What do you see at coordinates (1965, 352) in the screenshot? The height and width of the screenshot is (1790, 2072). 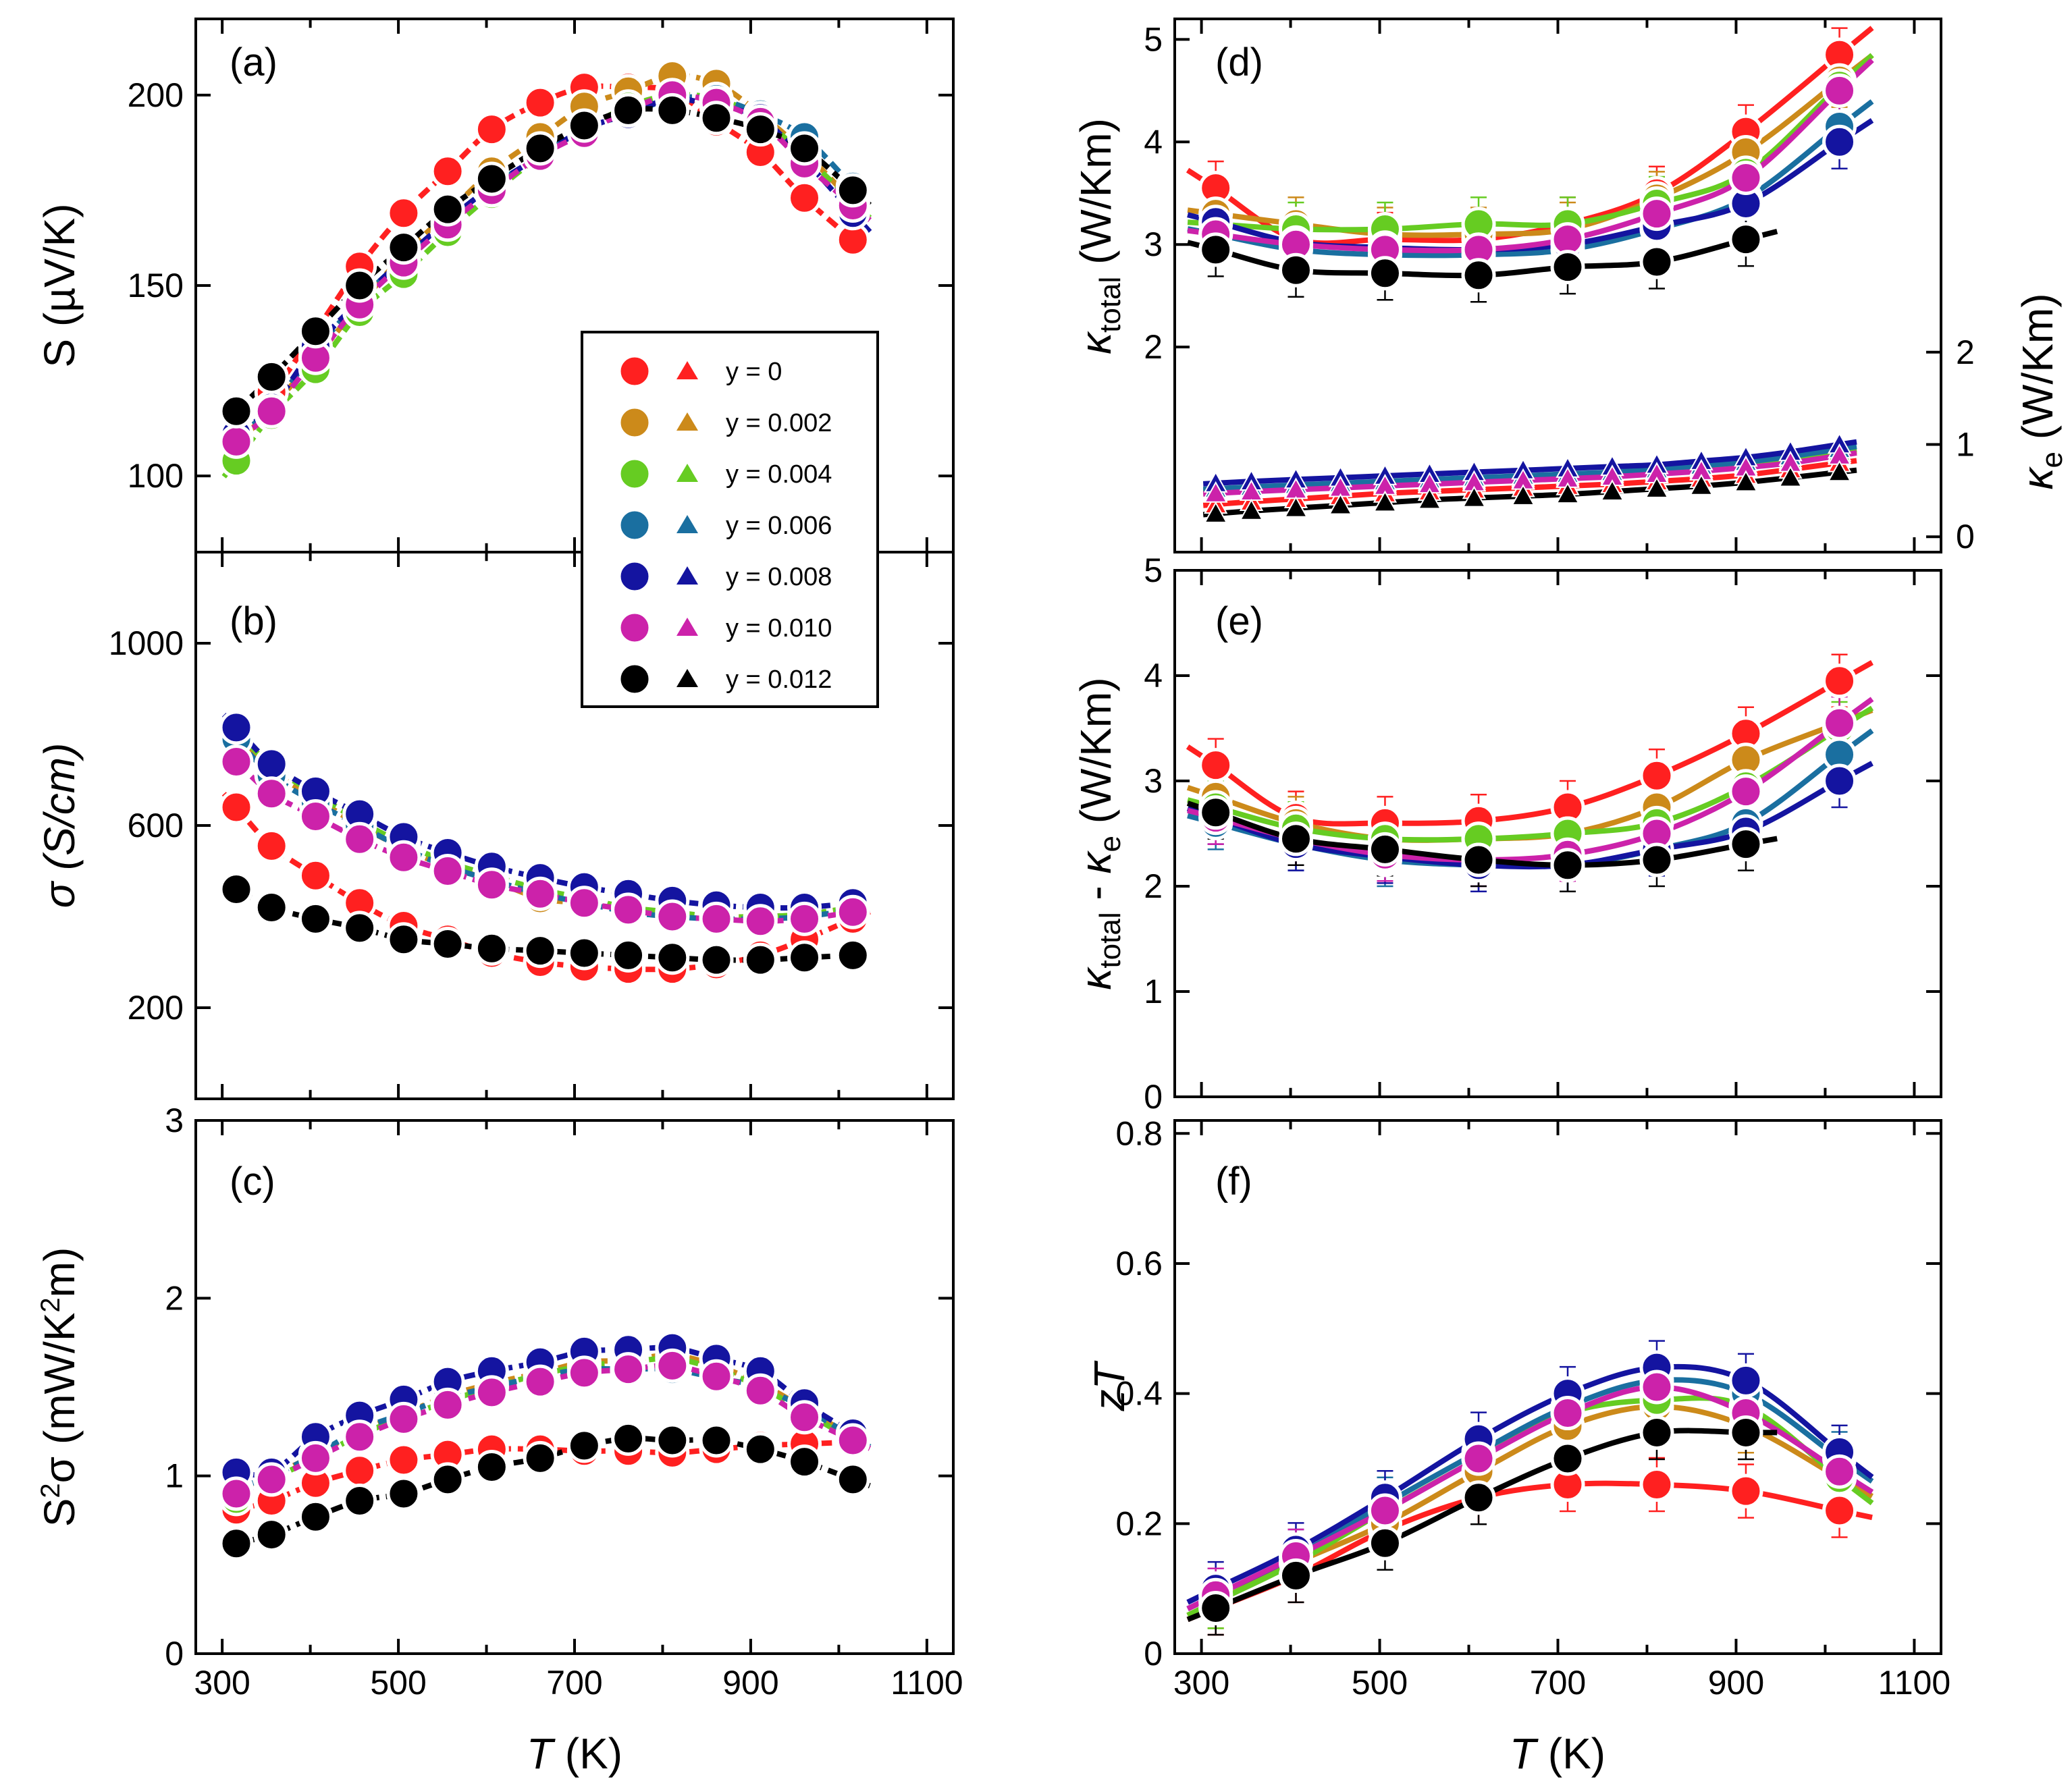 I see `panel-d-ytick-right-label: 2` at bounding box center [1965, 352].